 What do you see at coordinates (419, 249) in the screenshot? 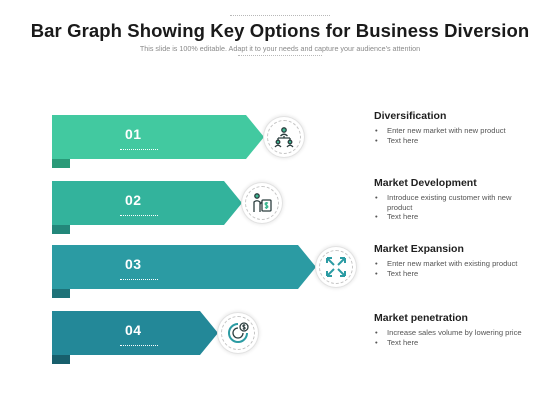
I see `option-heading: Market Expansion` at bounding box center [419, 249].